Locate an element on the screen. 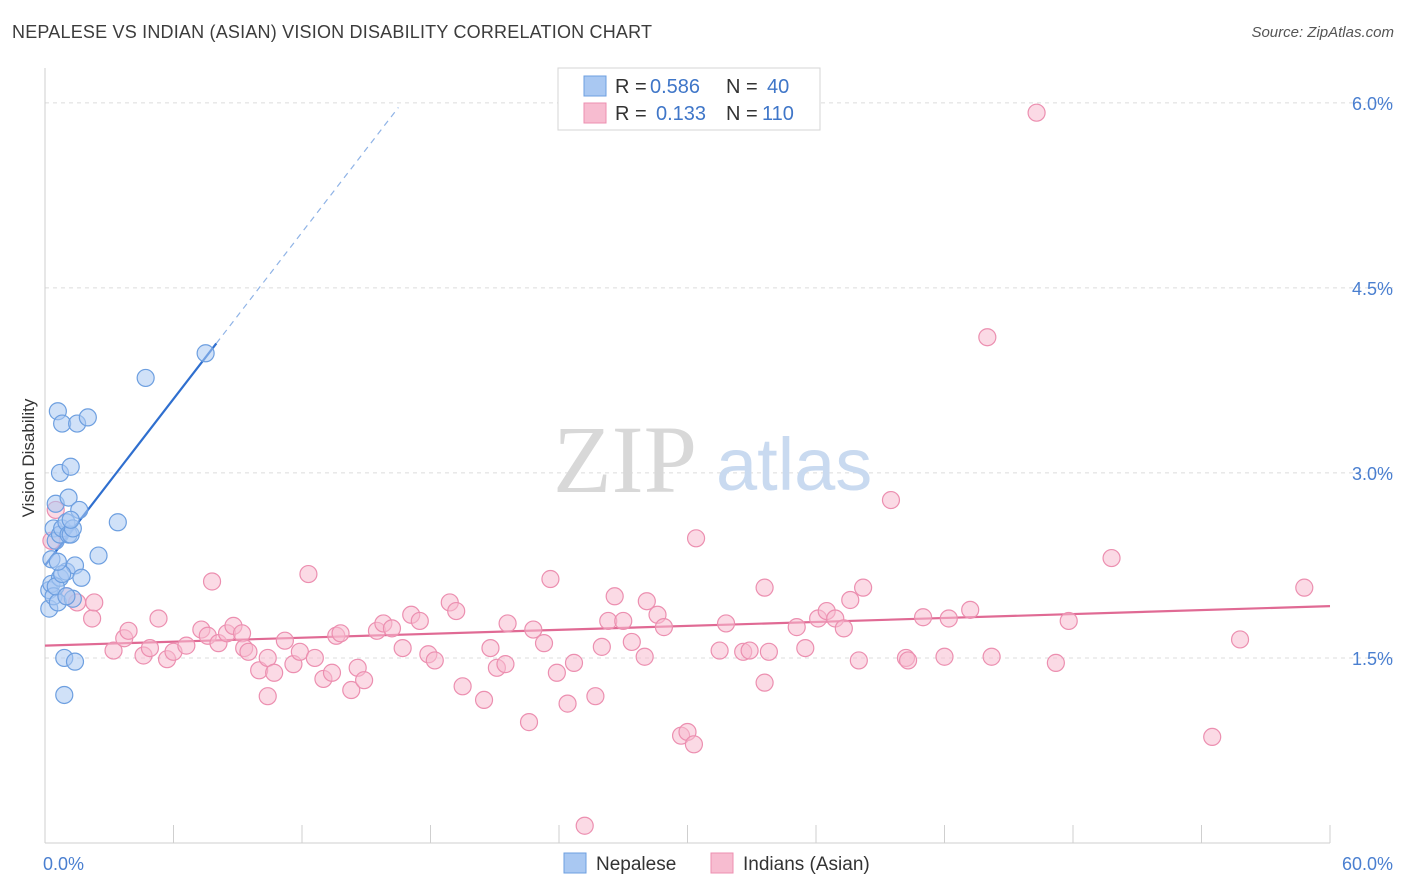  legend-r-value-indian: 0.133 is located at coordinates (681, 114).